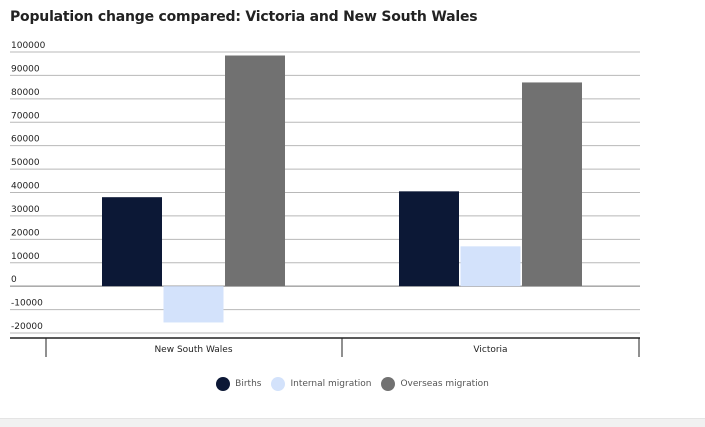  I want to click on y-tick-label: 90000, so click(25, 69).